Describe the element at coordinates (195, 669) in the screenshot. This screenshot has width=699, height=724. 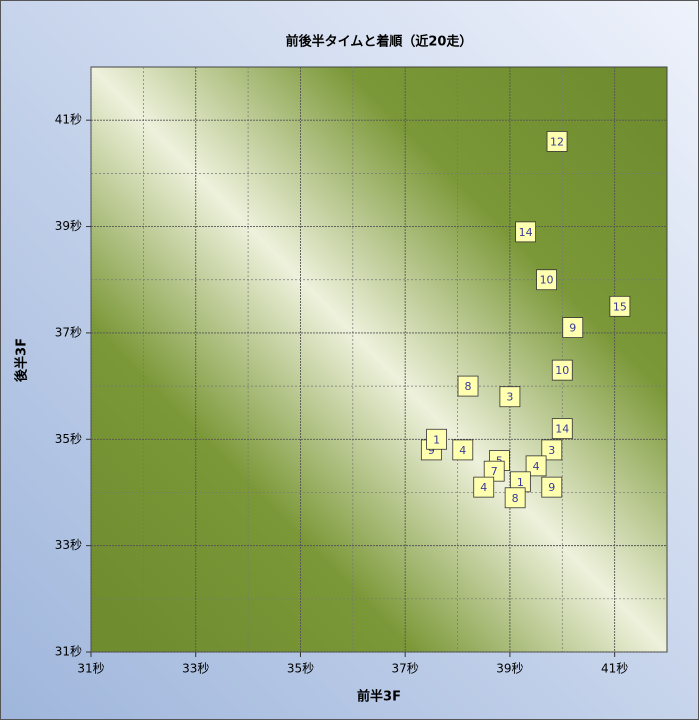
I see `x-tick-label: 33秒` at that location.